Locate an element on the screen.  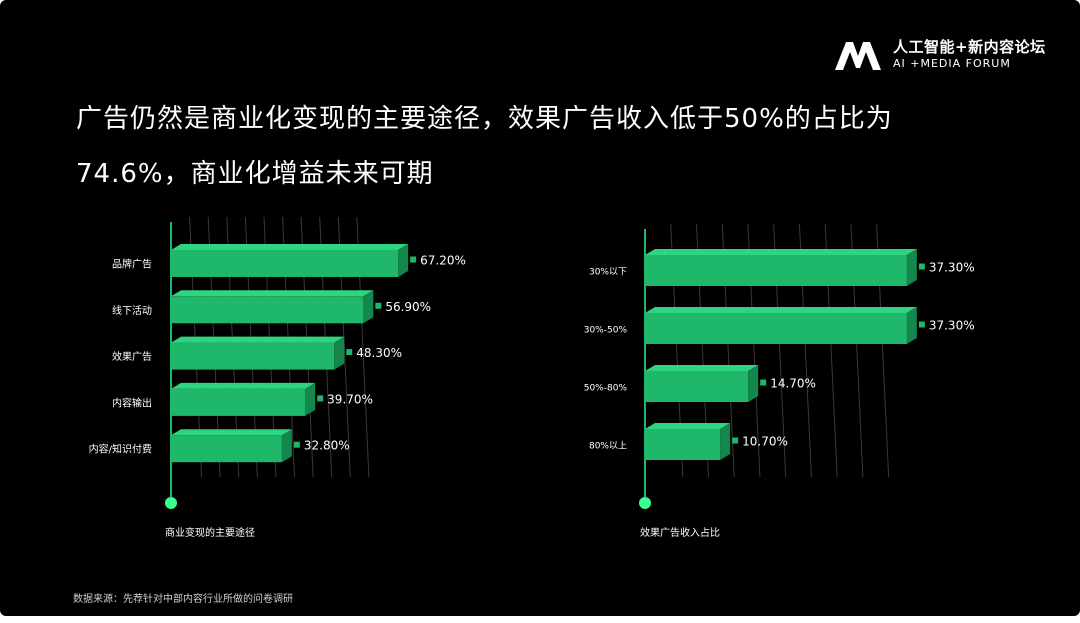
brand-logo: 人工智能+新内容论坛 AI +MEDIA FORUM is located at coordinates (948, 56).